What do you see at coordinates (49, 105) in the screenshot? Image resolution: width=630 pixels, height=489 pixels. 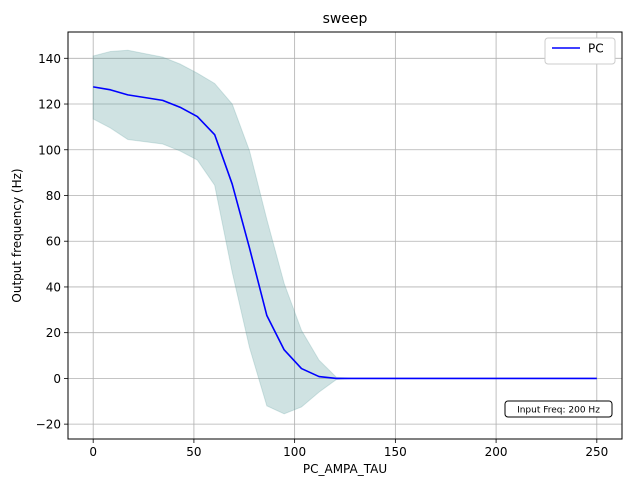 I see `y-tick-label: 120` at bounding box center [49, 105].